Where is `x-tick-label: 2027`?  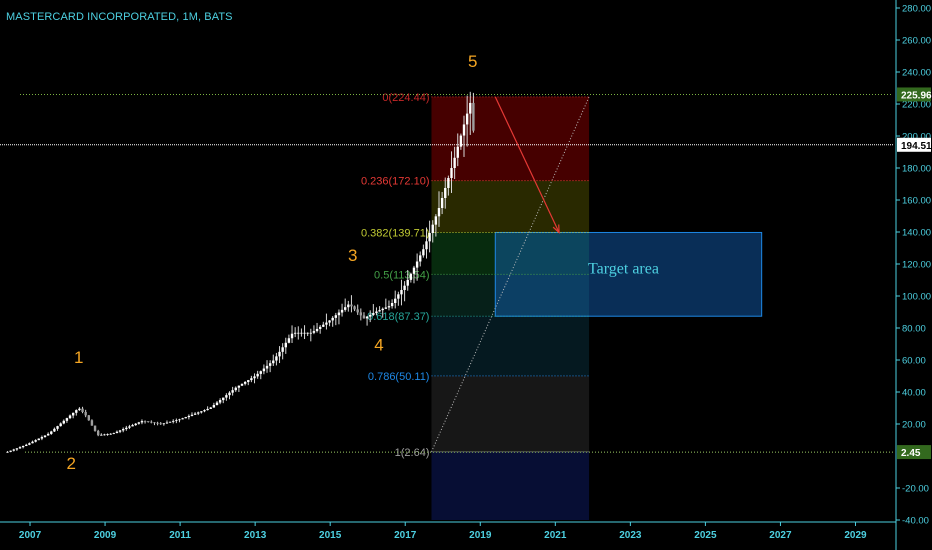
x-tick-label: 2027 is located at coordinates (780, 535).